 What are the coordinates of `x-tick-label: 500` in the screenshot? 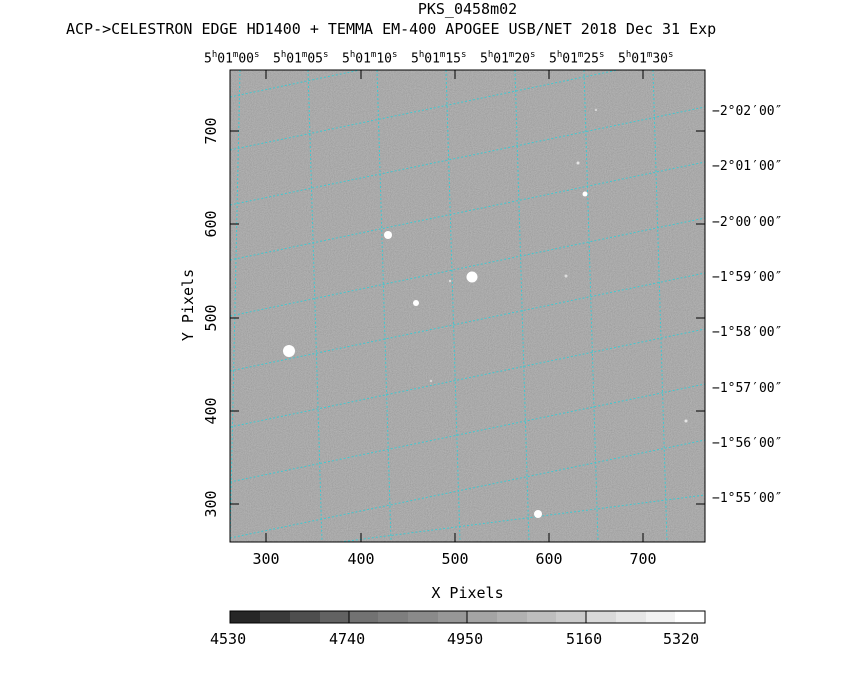 It's located at (455, 559).